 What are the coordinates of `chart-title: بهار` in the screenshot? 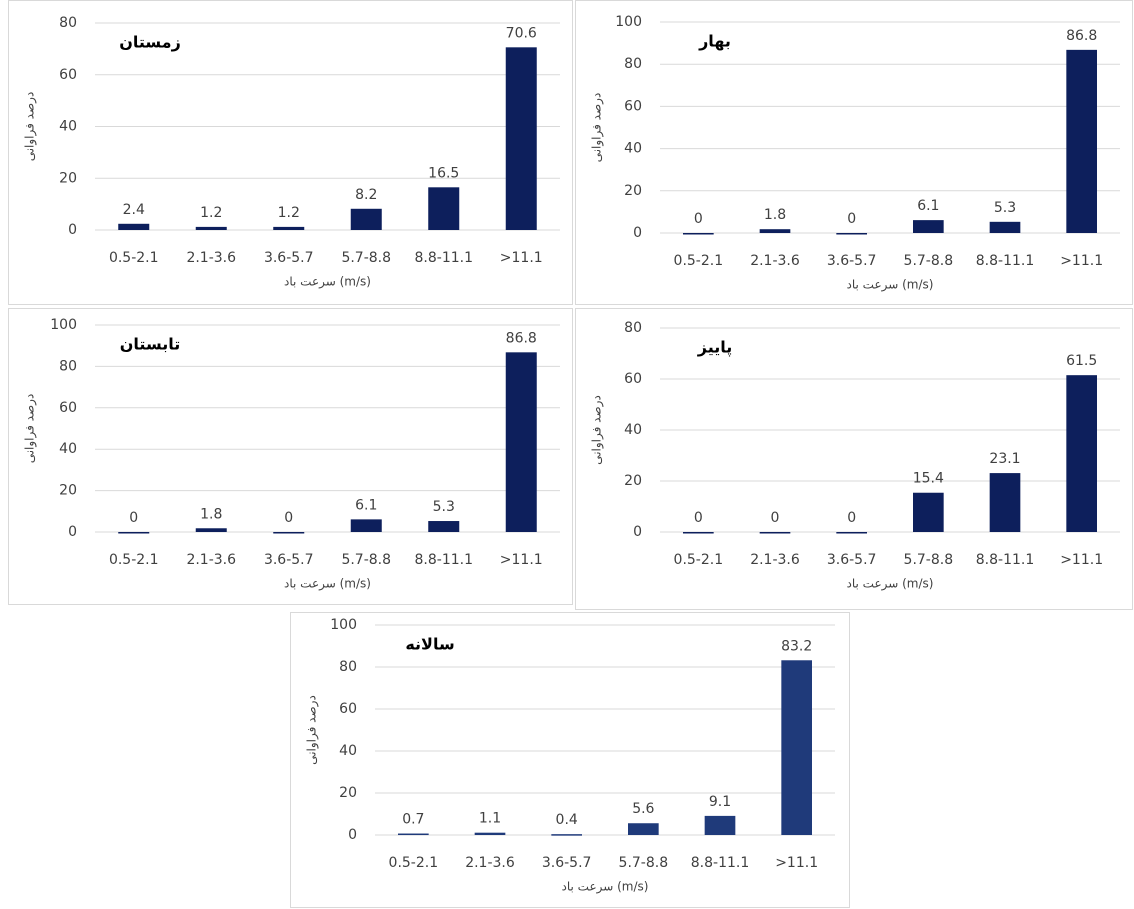 It's located at (714, 41).